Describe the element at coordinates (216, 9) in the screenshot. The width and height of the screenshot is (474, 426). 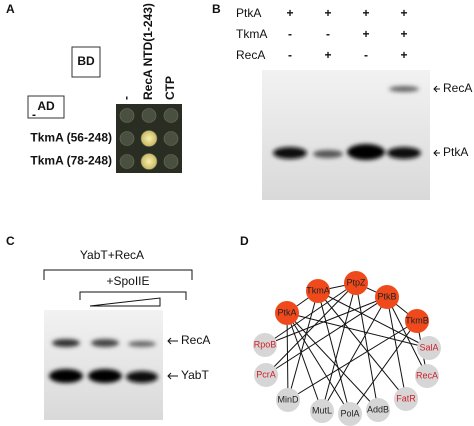
I see `panel-label: B` at that location.